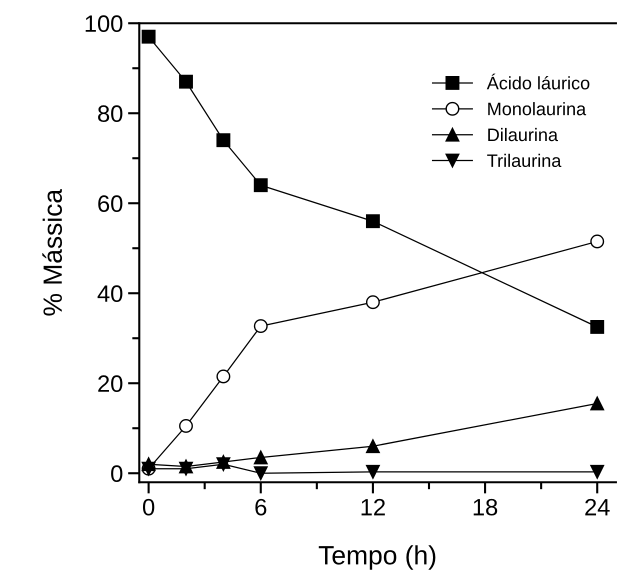 This screenshot has width=619, height=581. Describe the element at coordinates (104, 23) in the screenshot. I see `y-tick-label: 100` at that location.